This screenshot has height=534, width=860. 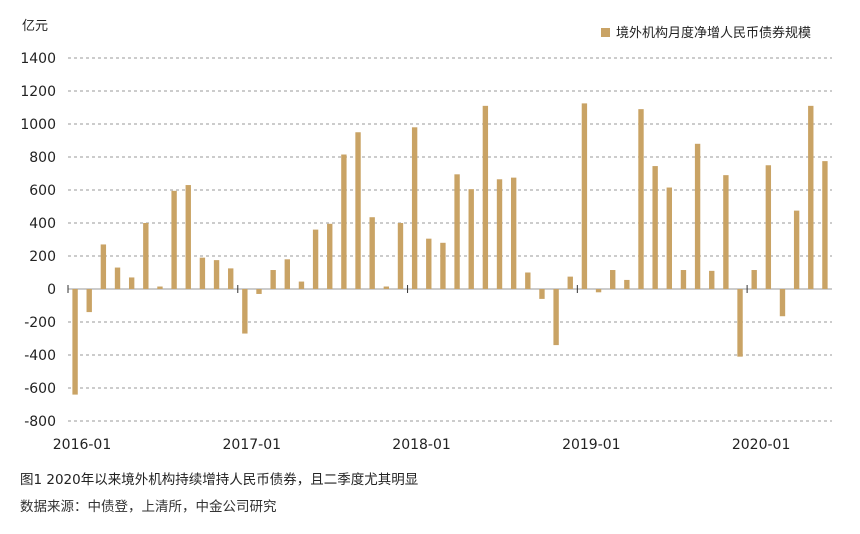 What do you see at coordinates (42, 257) in the screenshot?
I see `y-tick-label: 200` at bounding box center [42, 257].